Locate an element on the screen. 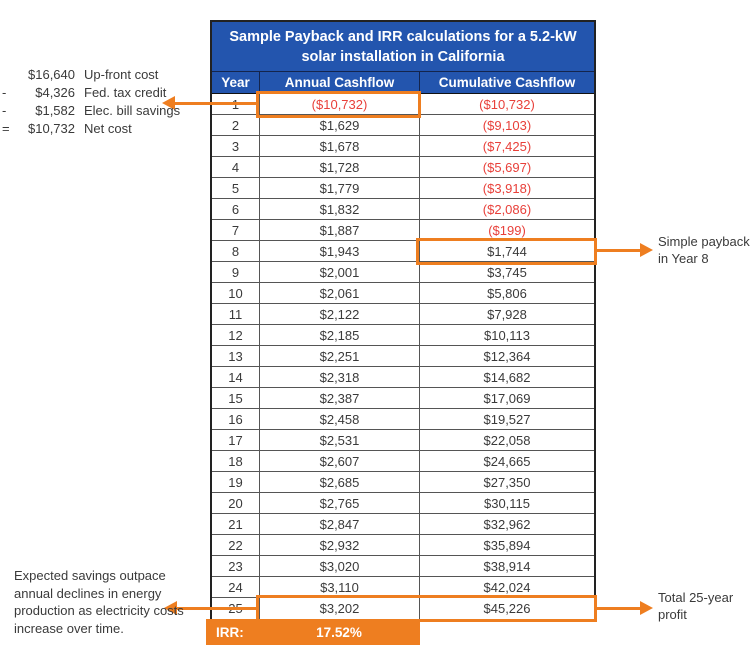  annual-cashflow-cell: $2,531 is located at coordinates (340, 440).